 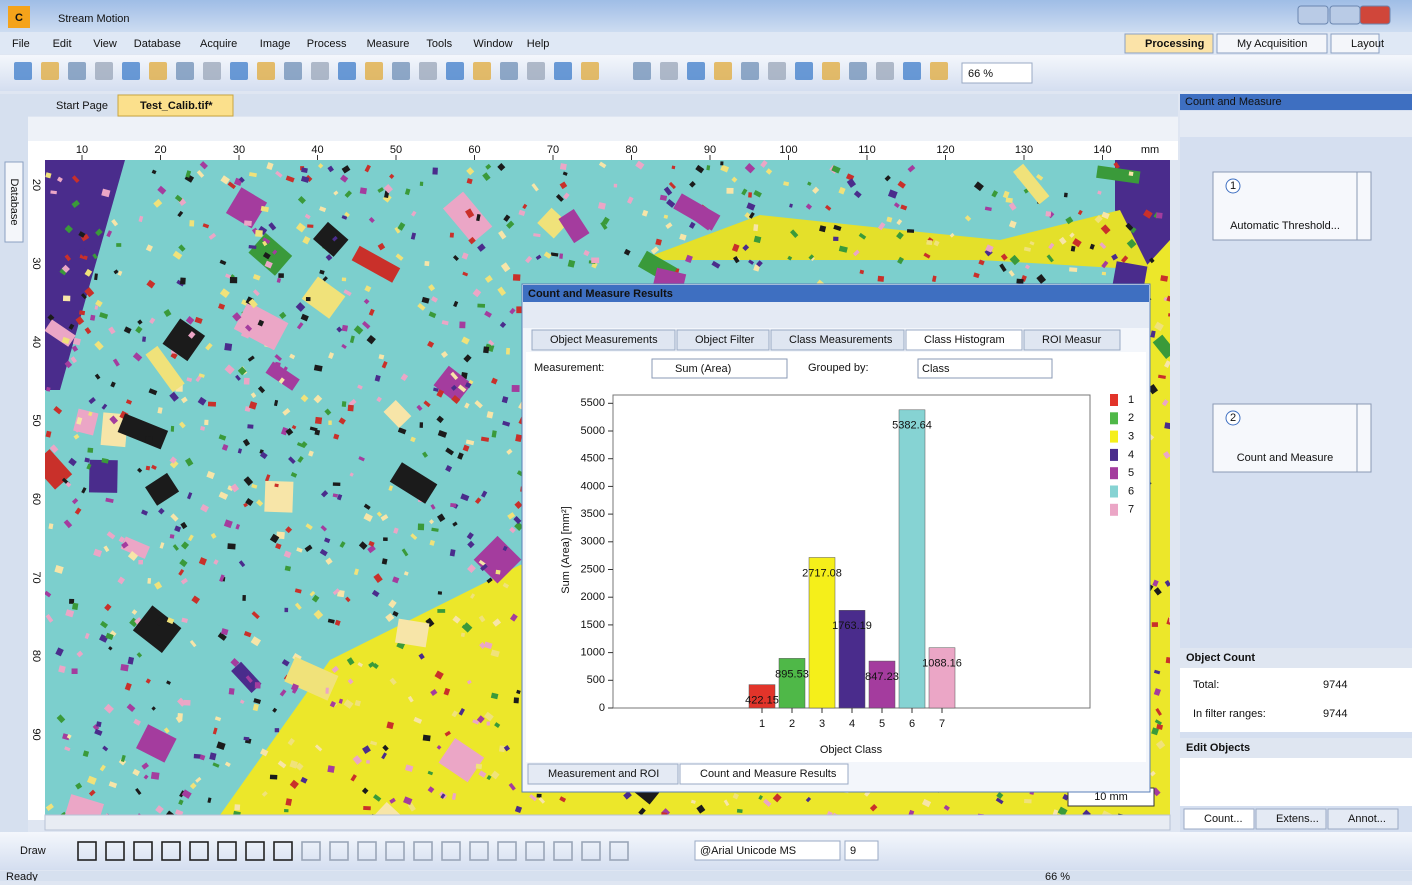 What do you see at coordinates (538, 44) in the screenshot?
I see `menu-item: Help` at bounding box center [538, 44].